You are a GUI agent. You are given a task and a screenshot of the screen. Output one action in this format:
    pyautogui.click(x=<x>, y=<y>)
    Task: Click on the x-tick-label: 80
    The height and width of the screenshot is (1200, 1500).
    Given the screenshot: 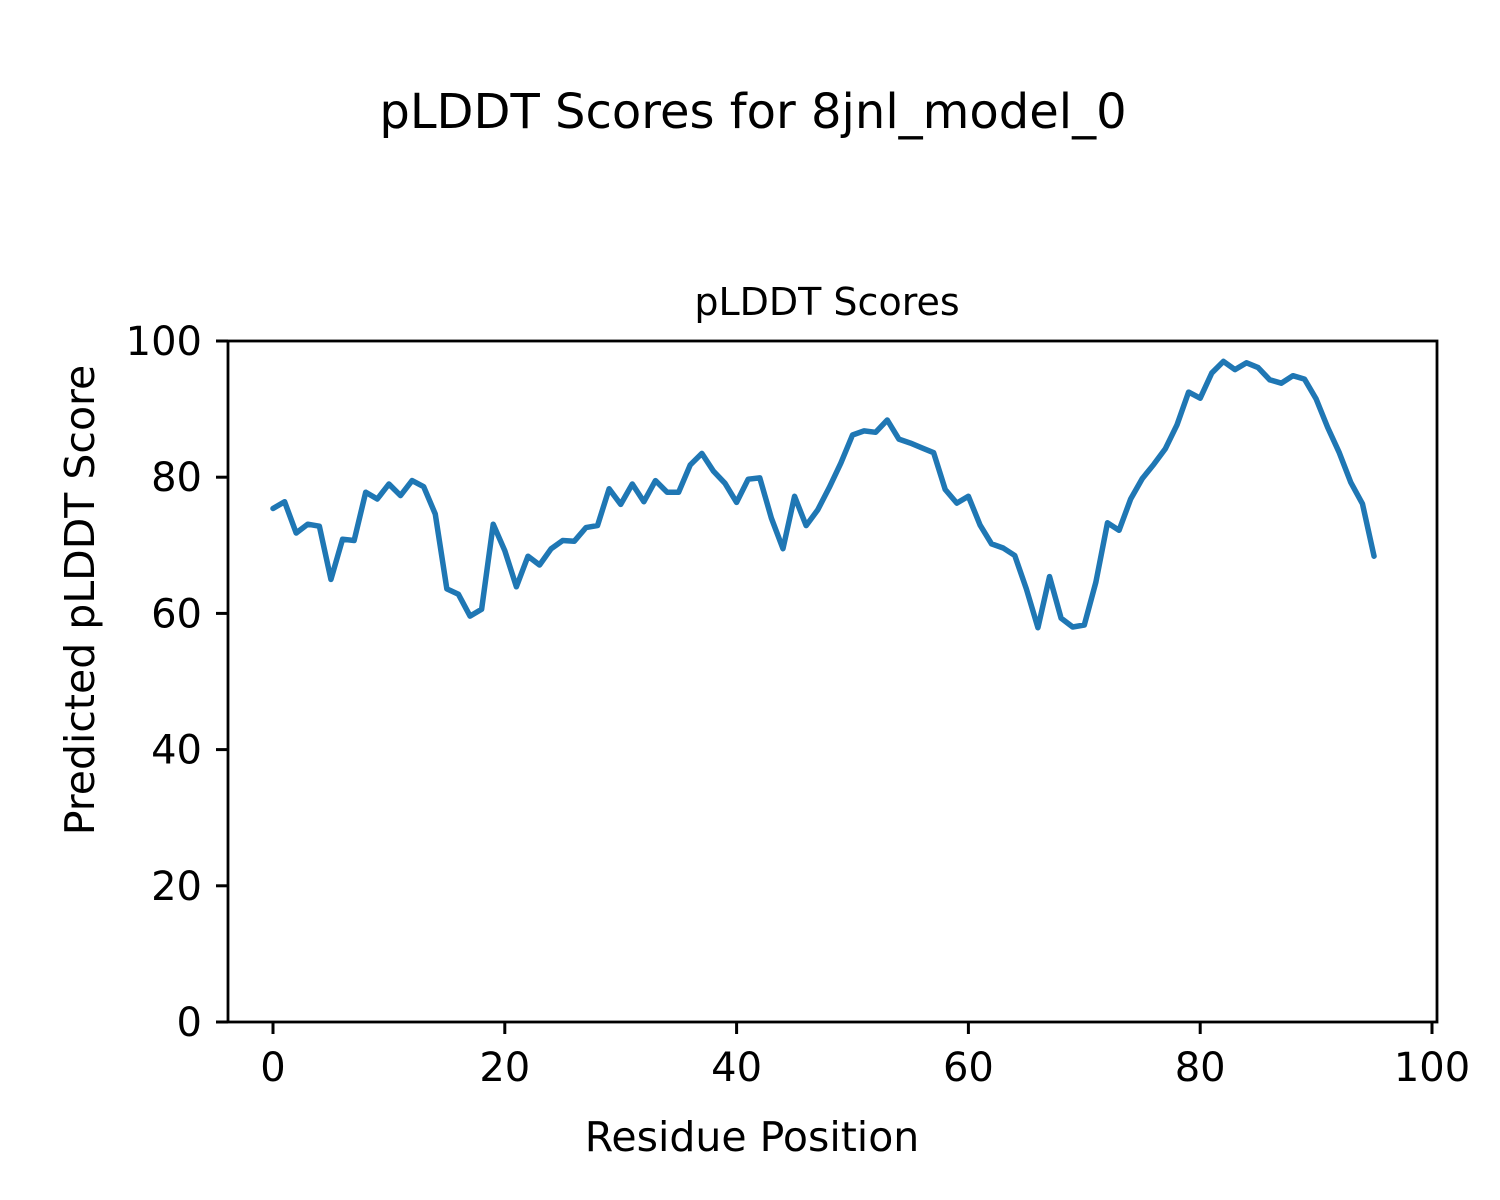 What is the action you would take?
    pyautogui.click(x=1200, y=1068)
    